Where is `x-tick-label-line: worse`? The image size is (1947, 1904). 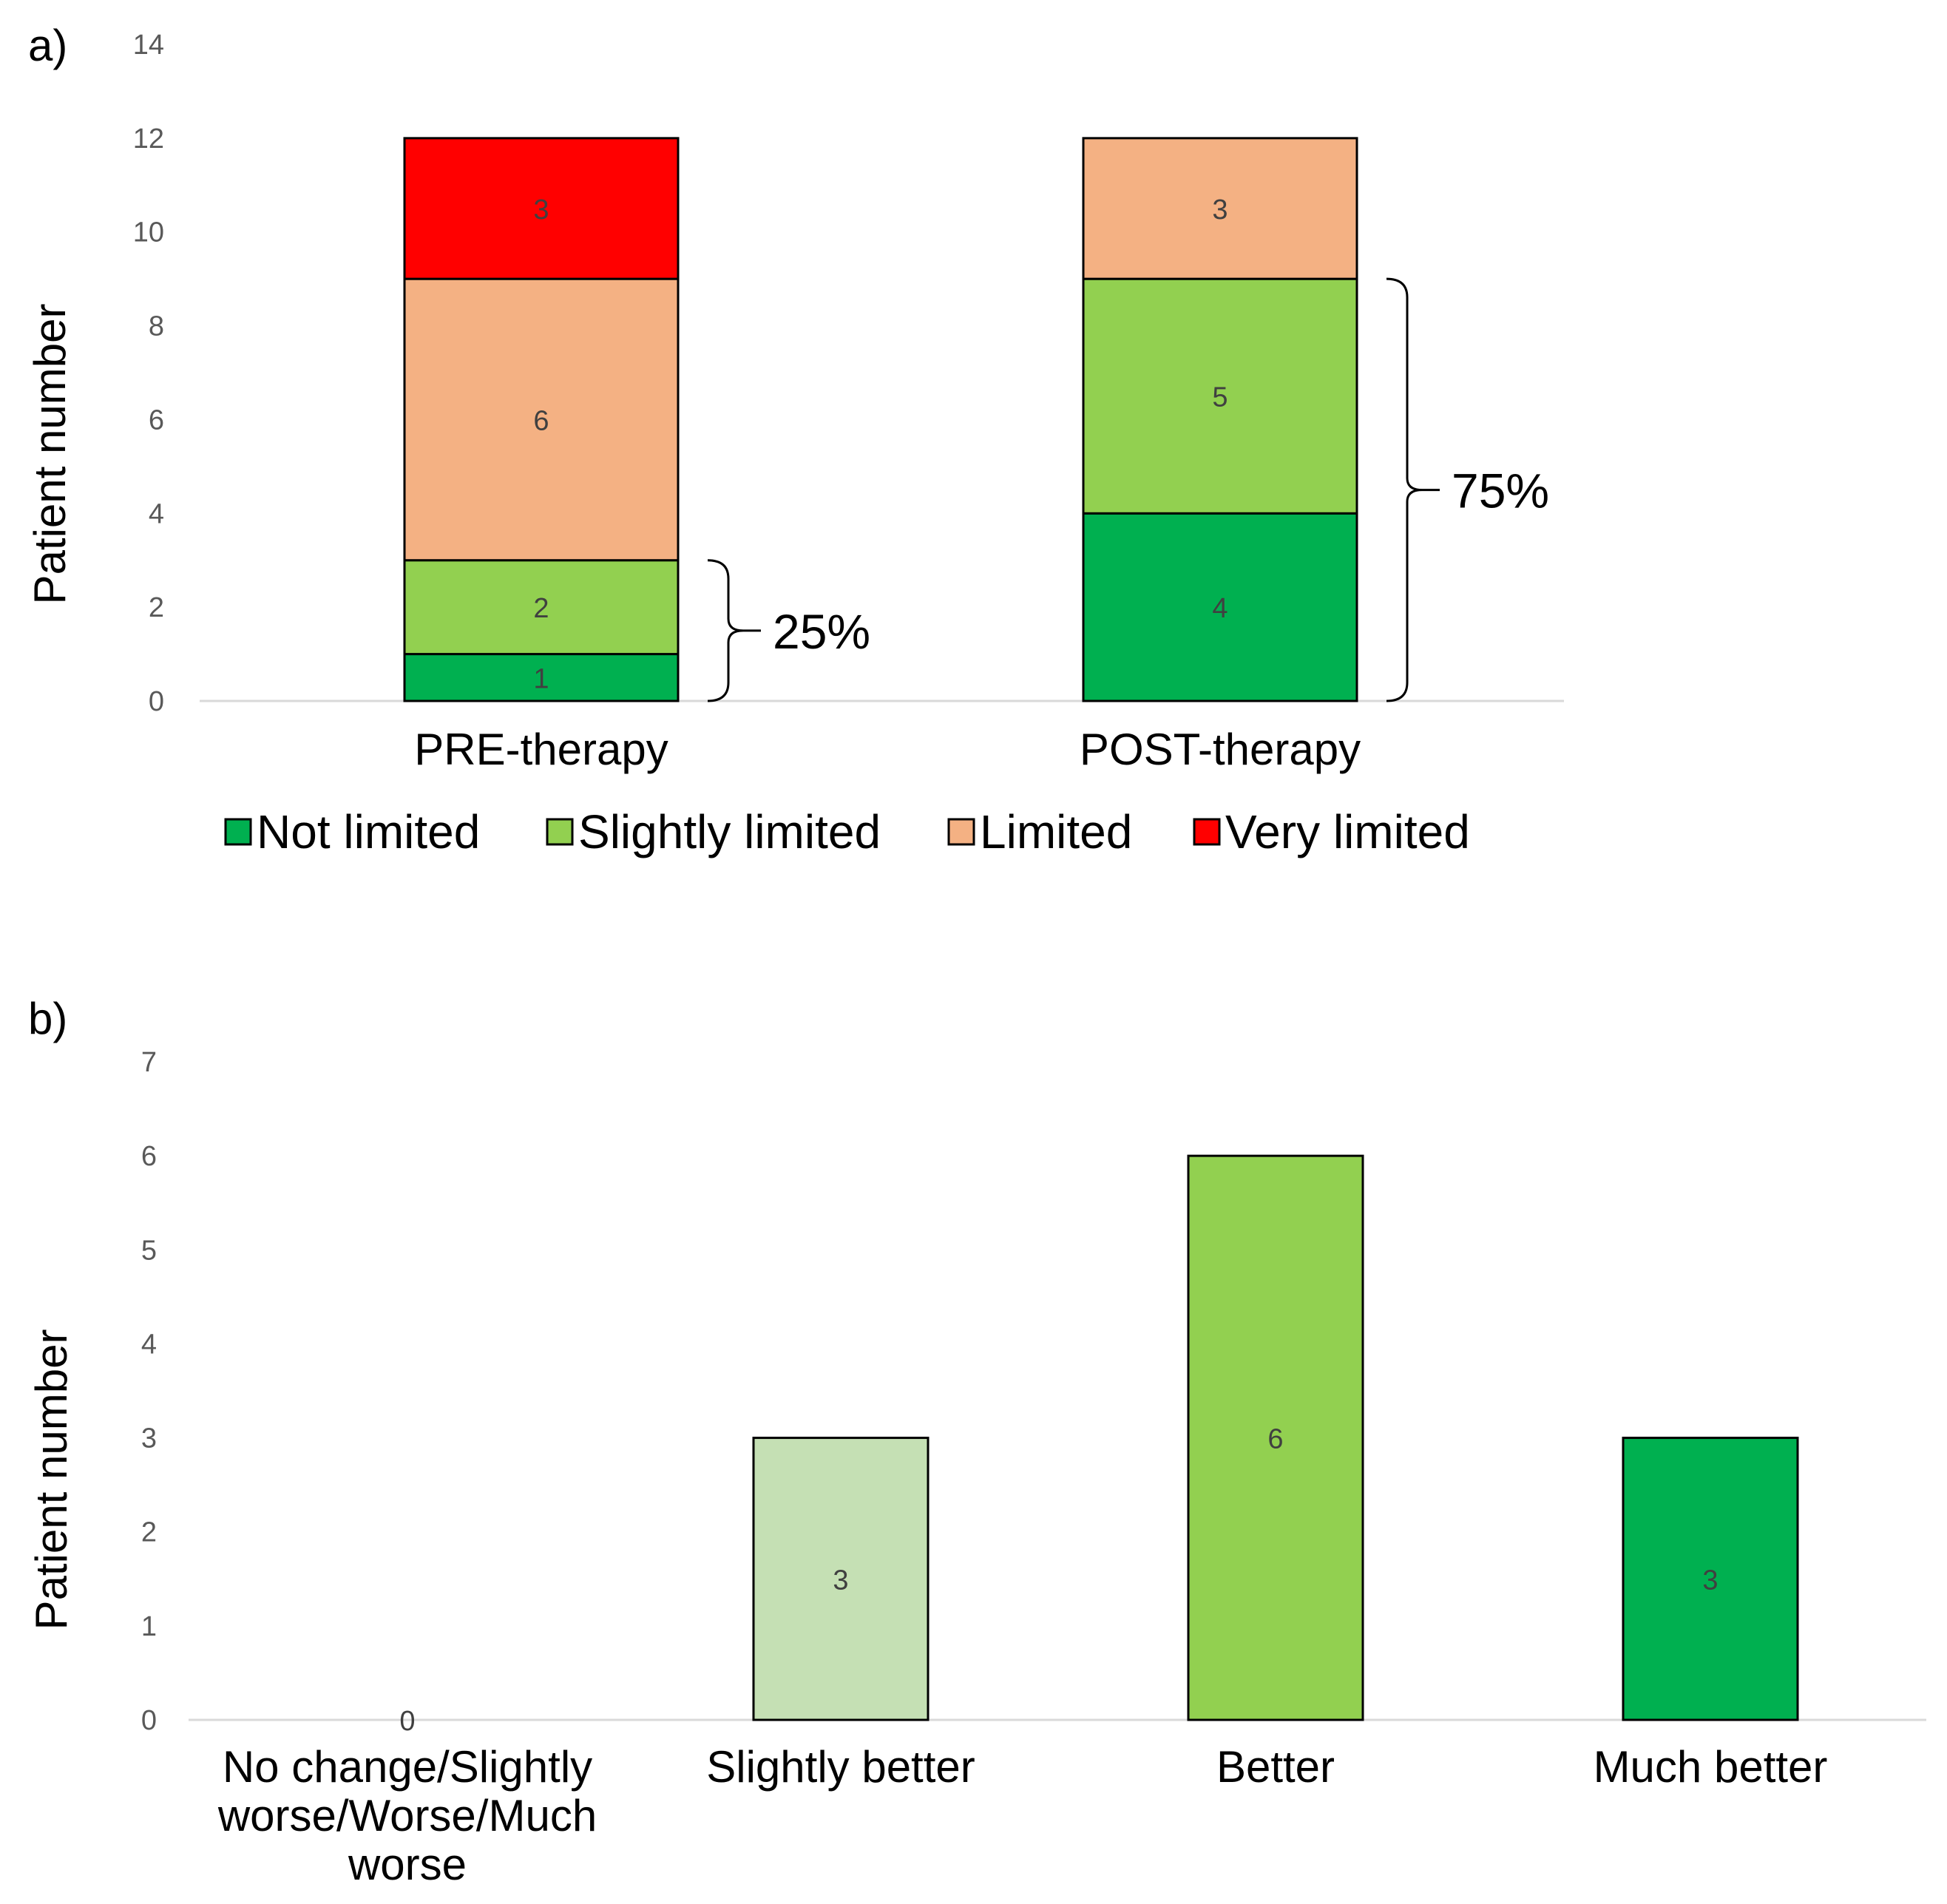 x-tick-label-line: worse is located at coordinates (407, 1865).